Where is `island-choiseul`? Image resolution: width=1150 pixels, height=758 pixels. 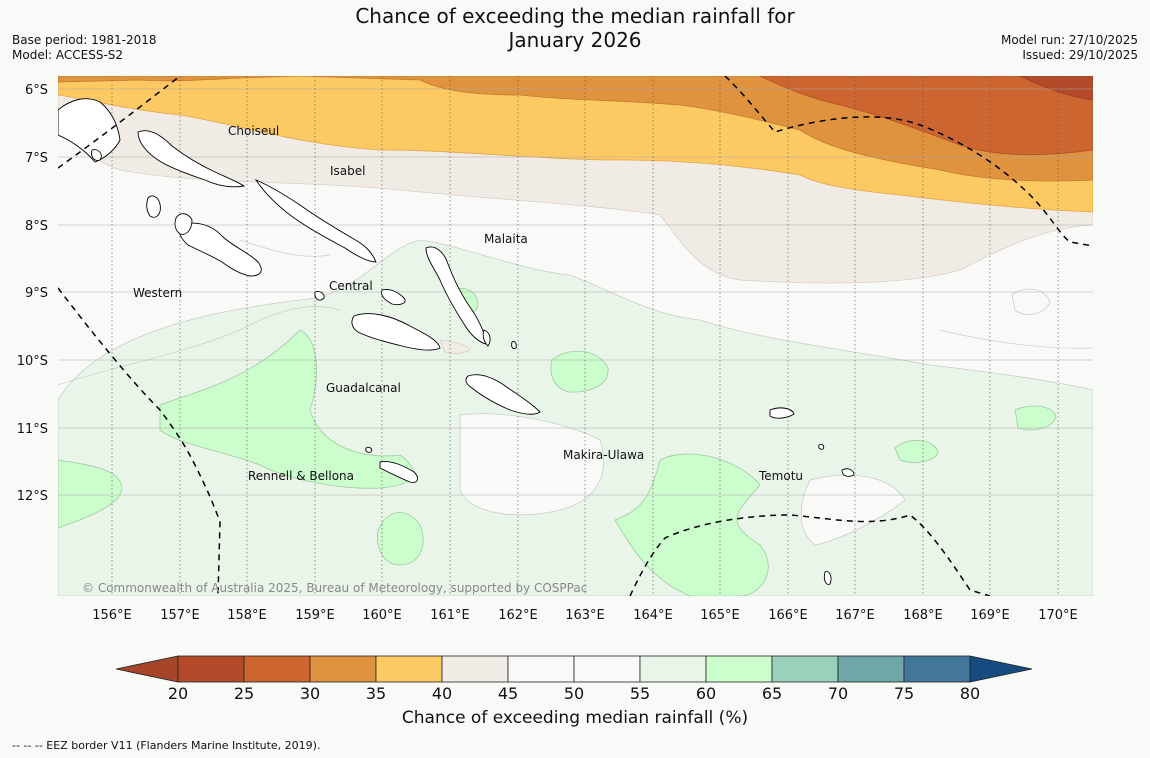
island-choiseul is located at coordinates (191, 159).